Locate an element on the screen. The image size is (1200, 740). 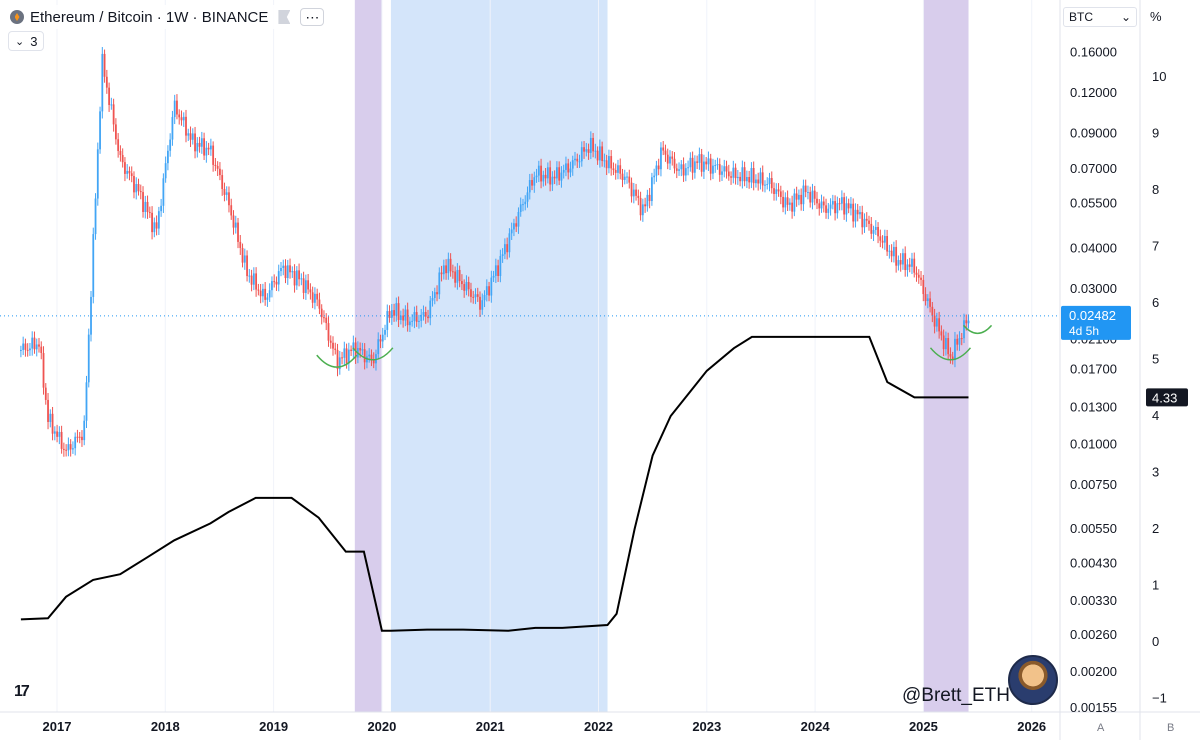
flag-icon is located at coordinates (284, 17).